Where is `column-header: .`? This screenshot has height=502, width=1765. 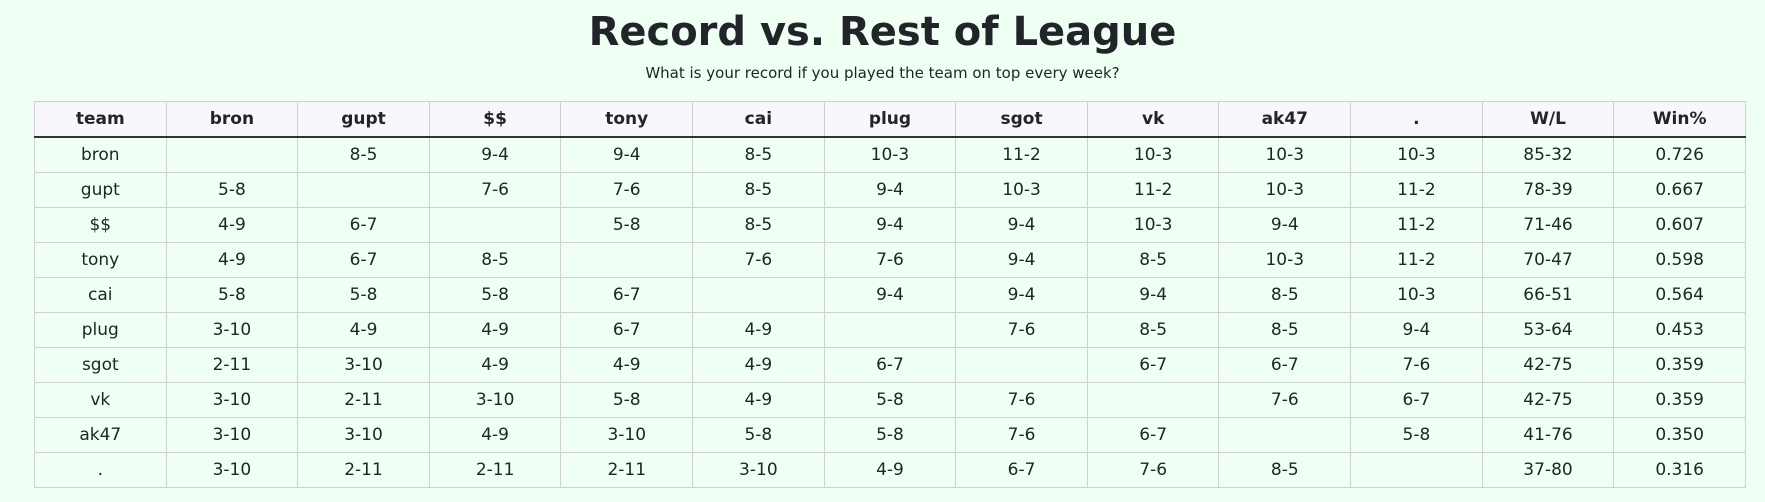
column-header: . is located at coordinates (1416, 119).